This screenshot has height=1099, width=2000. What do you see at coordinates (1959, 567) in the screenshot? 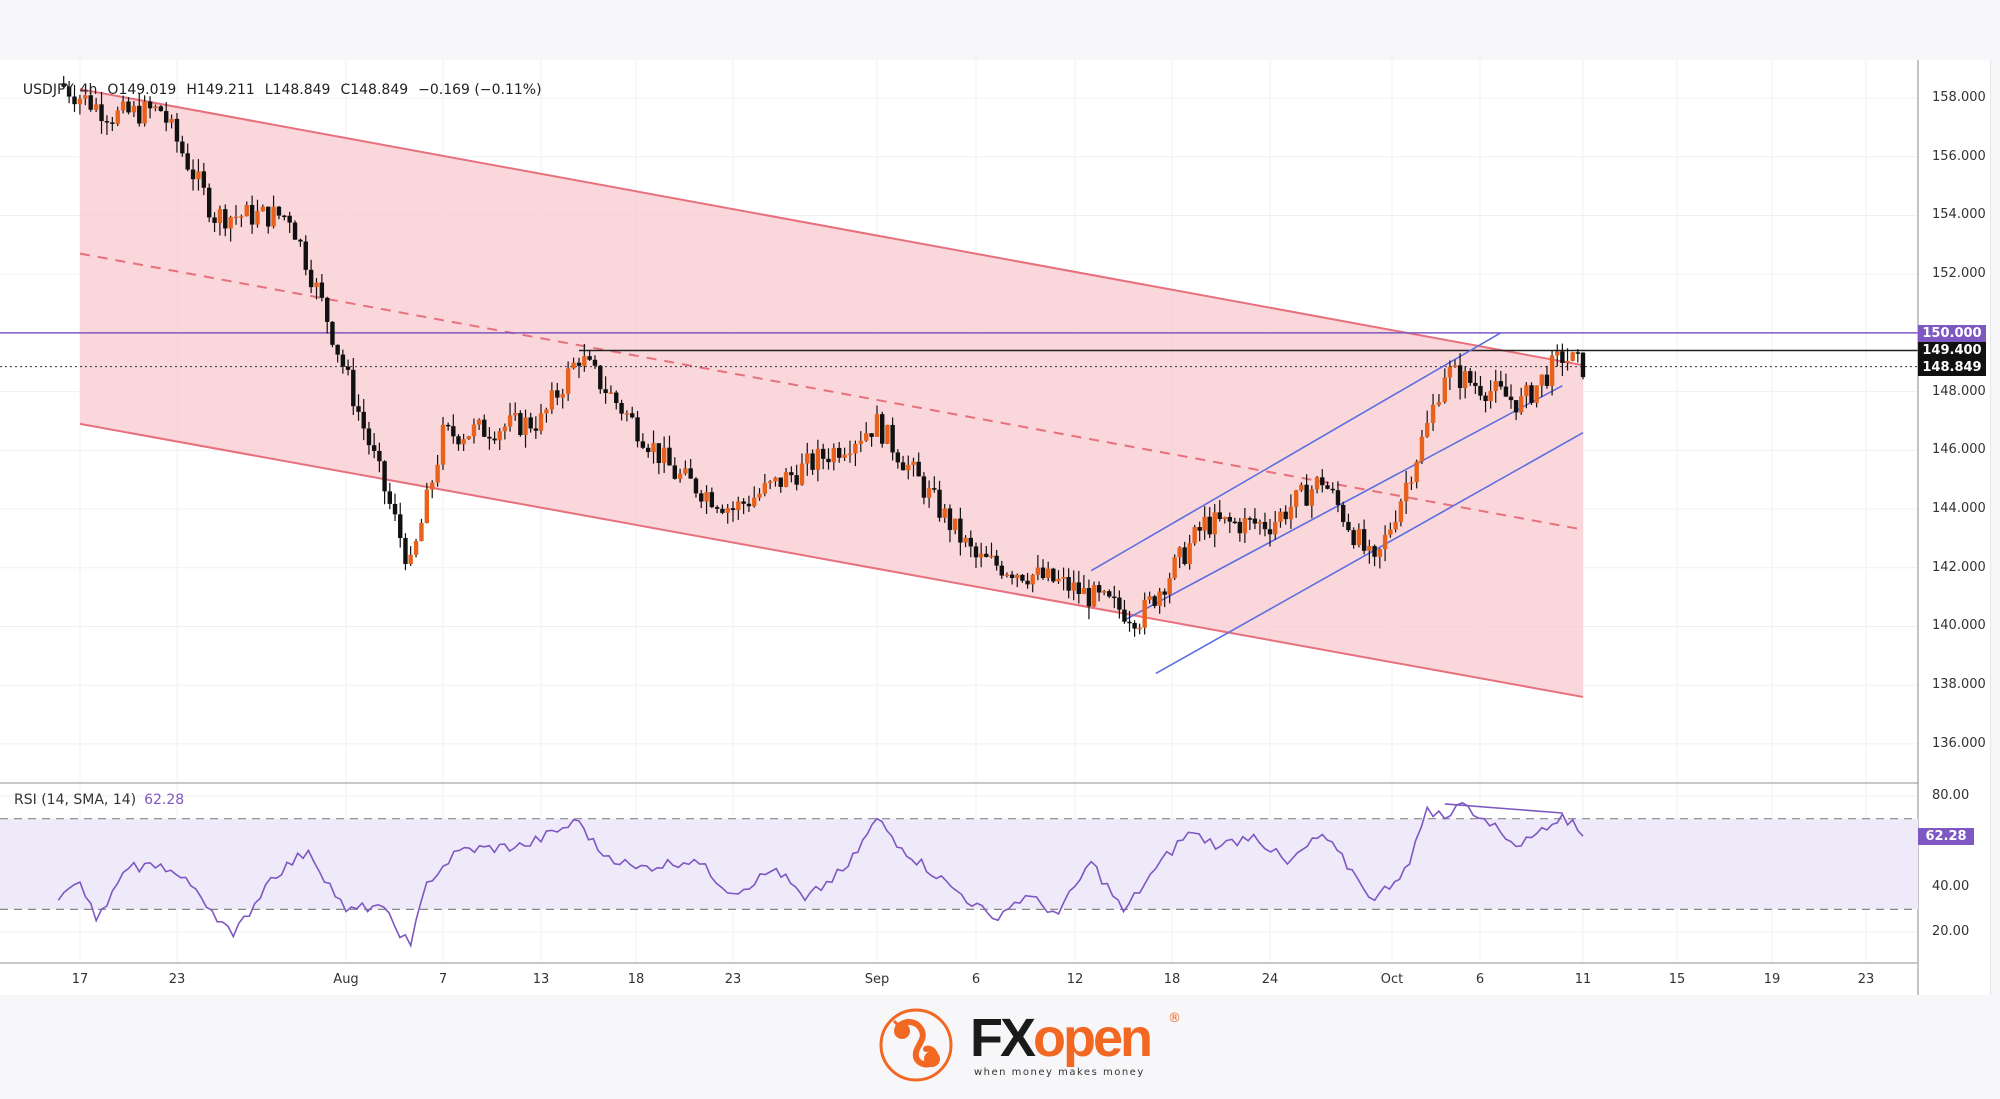
I see `price-axis-tick: 142.000` at bounding box center [1959, 567].